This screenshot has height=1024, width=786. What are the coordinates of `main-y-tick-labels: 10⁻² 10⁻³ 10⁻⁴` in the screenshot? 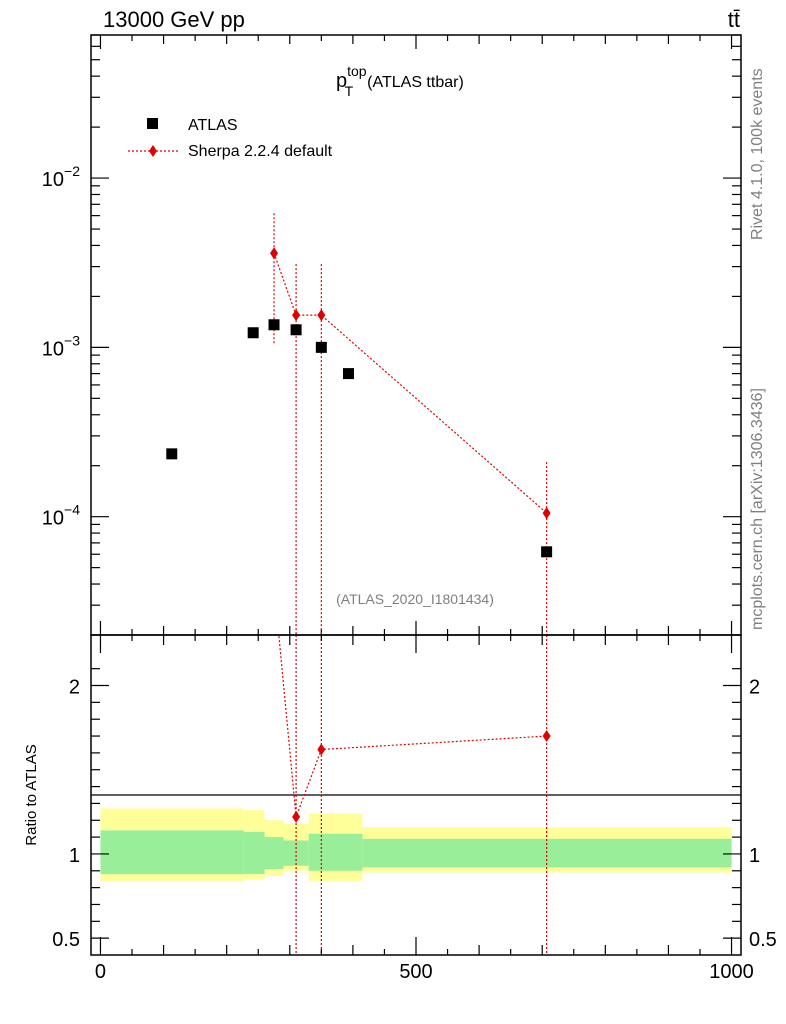 It's located at (61, 346).